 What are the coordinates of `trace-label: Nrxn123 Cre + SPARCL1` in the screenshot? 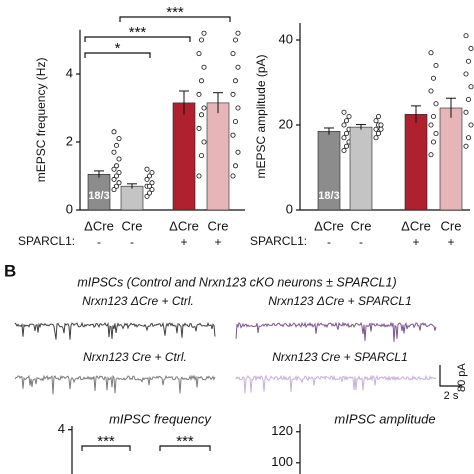 It's located at (340, 357).